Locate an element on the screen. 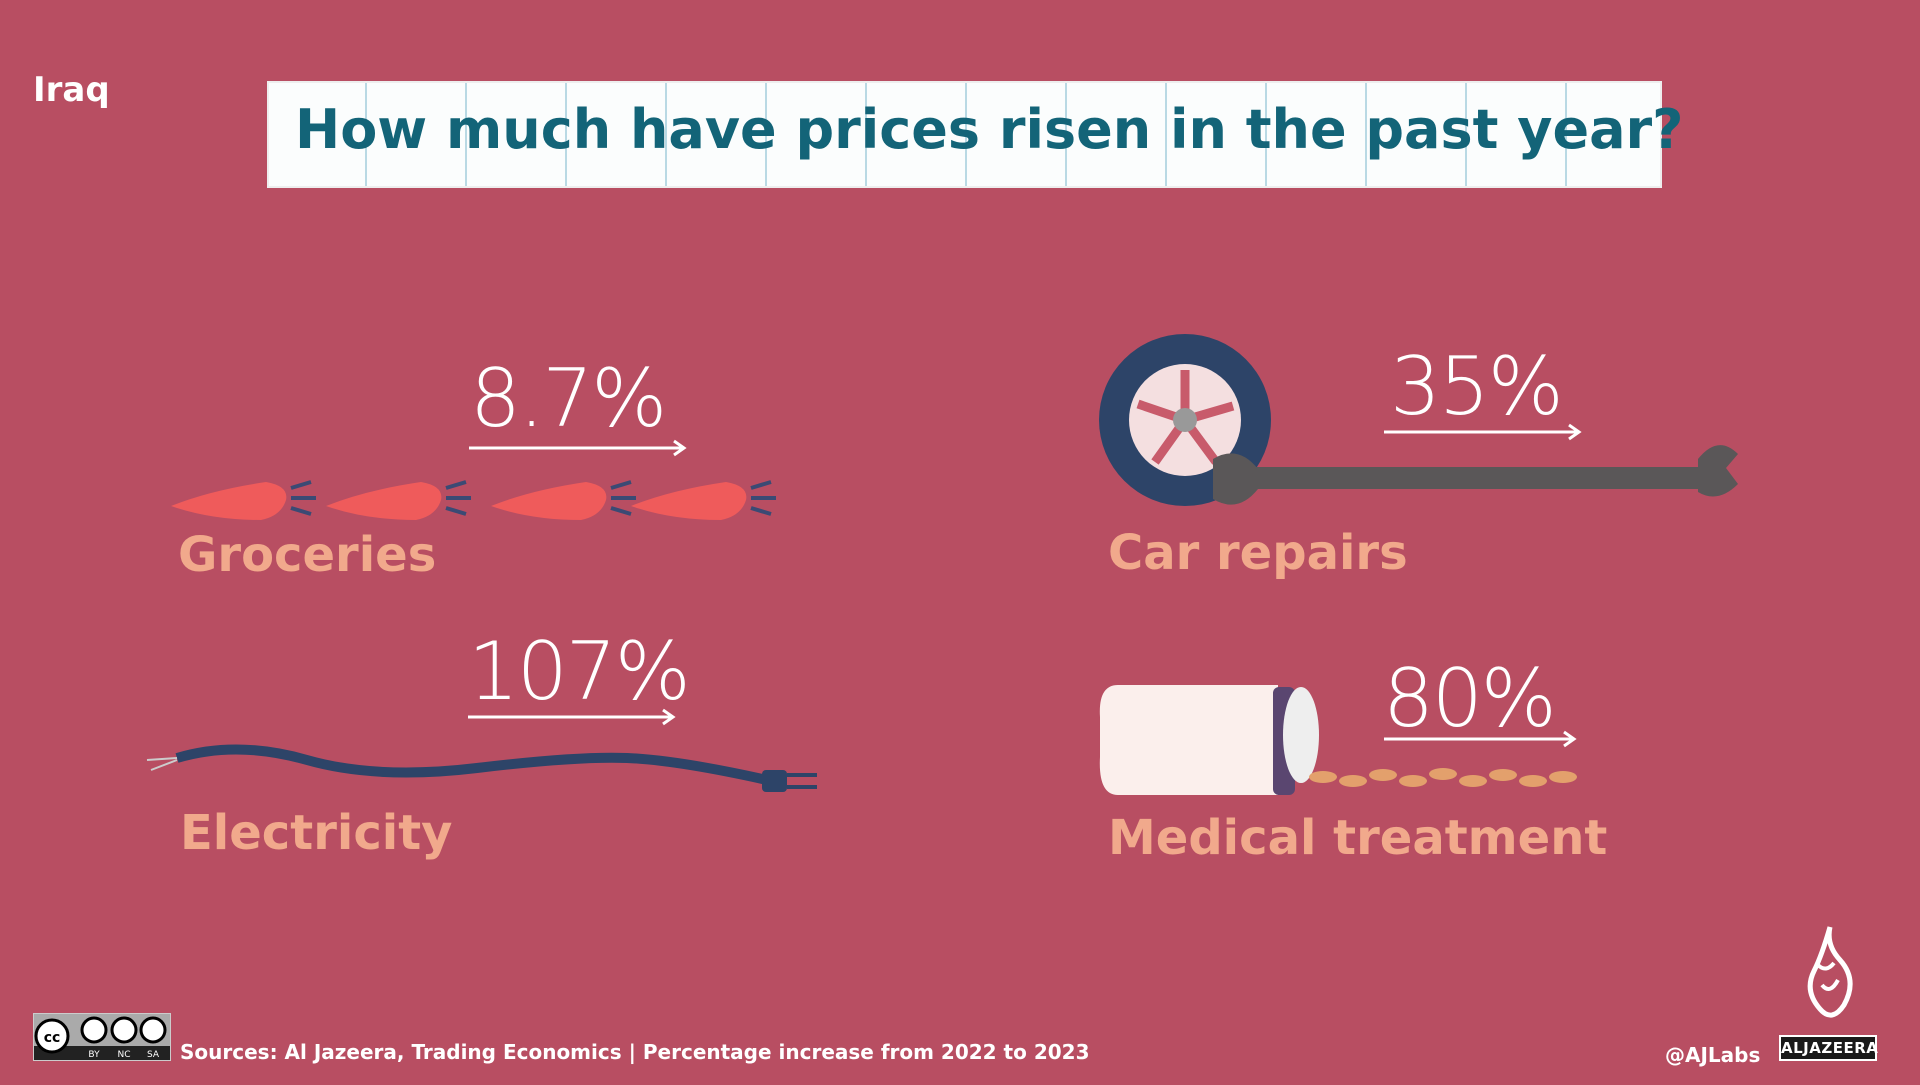 Image resolution: width=1920 pixels, height=1085 pixels. car-repairs-label: Car repairs is located at coordinates (1258, 553).